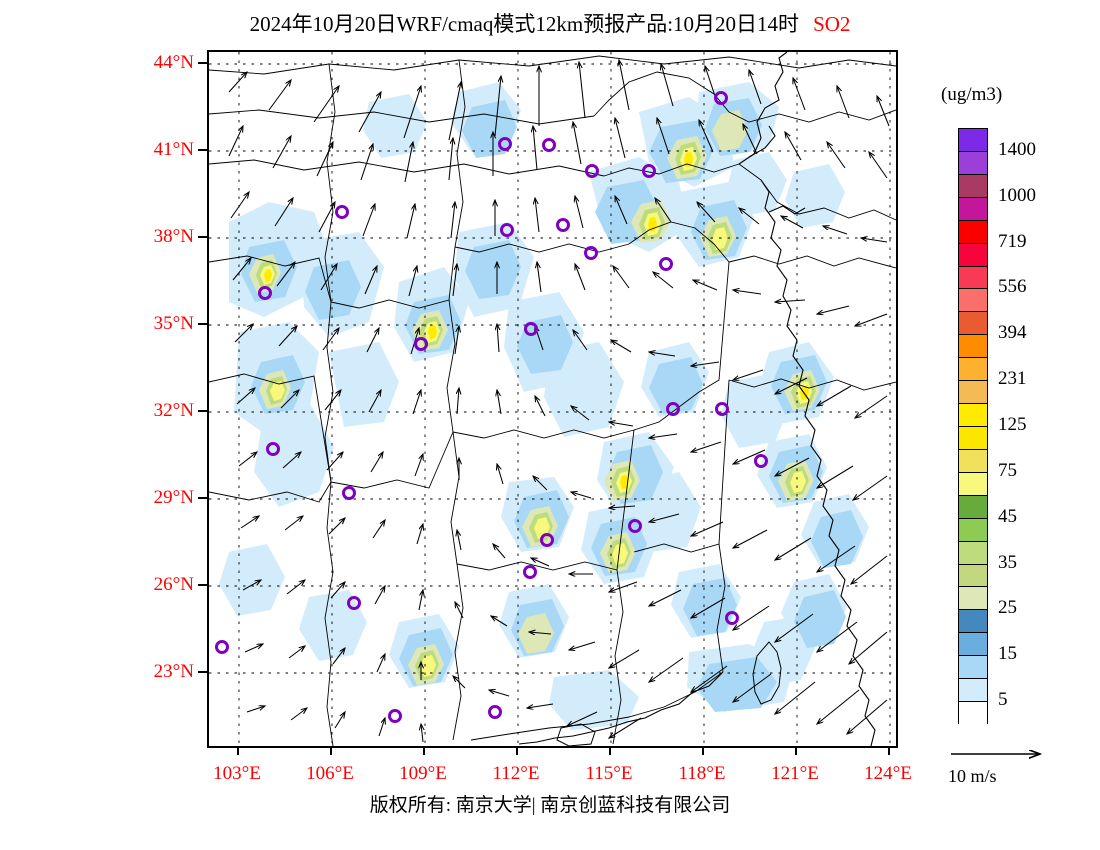  I want to click on wind-scale-label: 10 m/s, so click(972, 776).